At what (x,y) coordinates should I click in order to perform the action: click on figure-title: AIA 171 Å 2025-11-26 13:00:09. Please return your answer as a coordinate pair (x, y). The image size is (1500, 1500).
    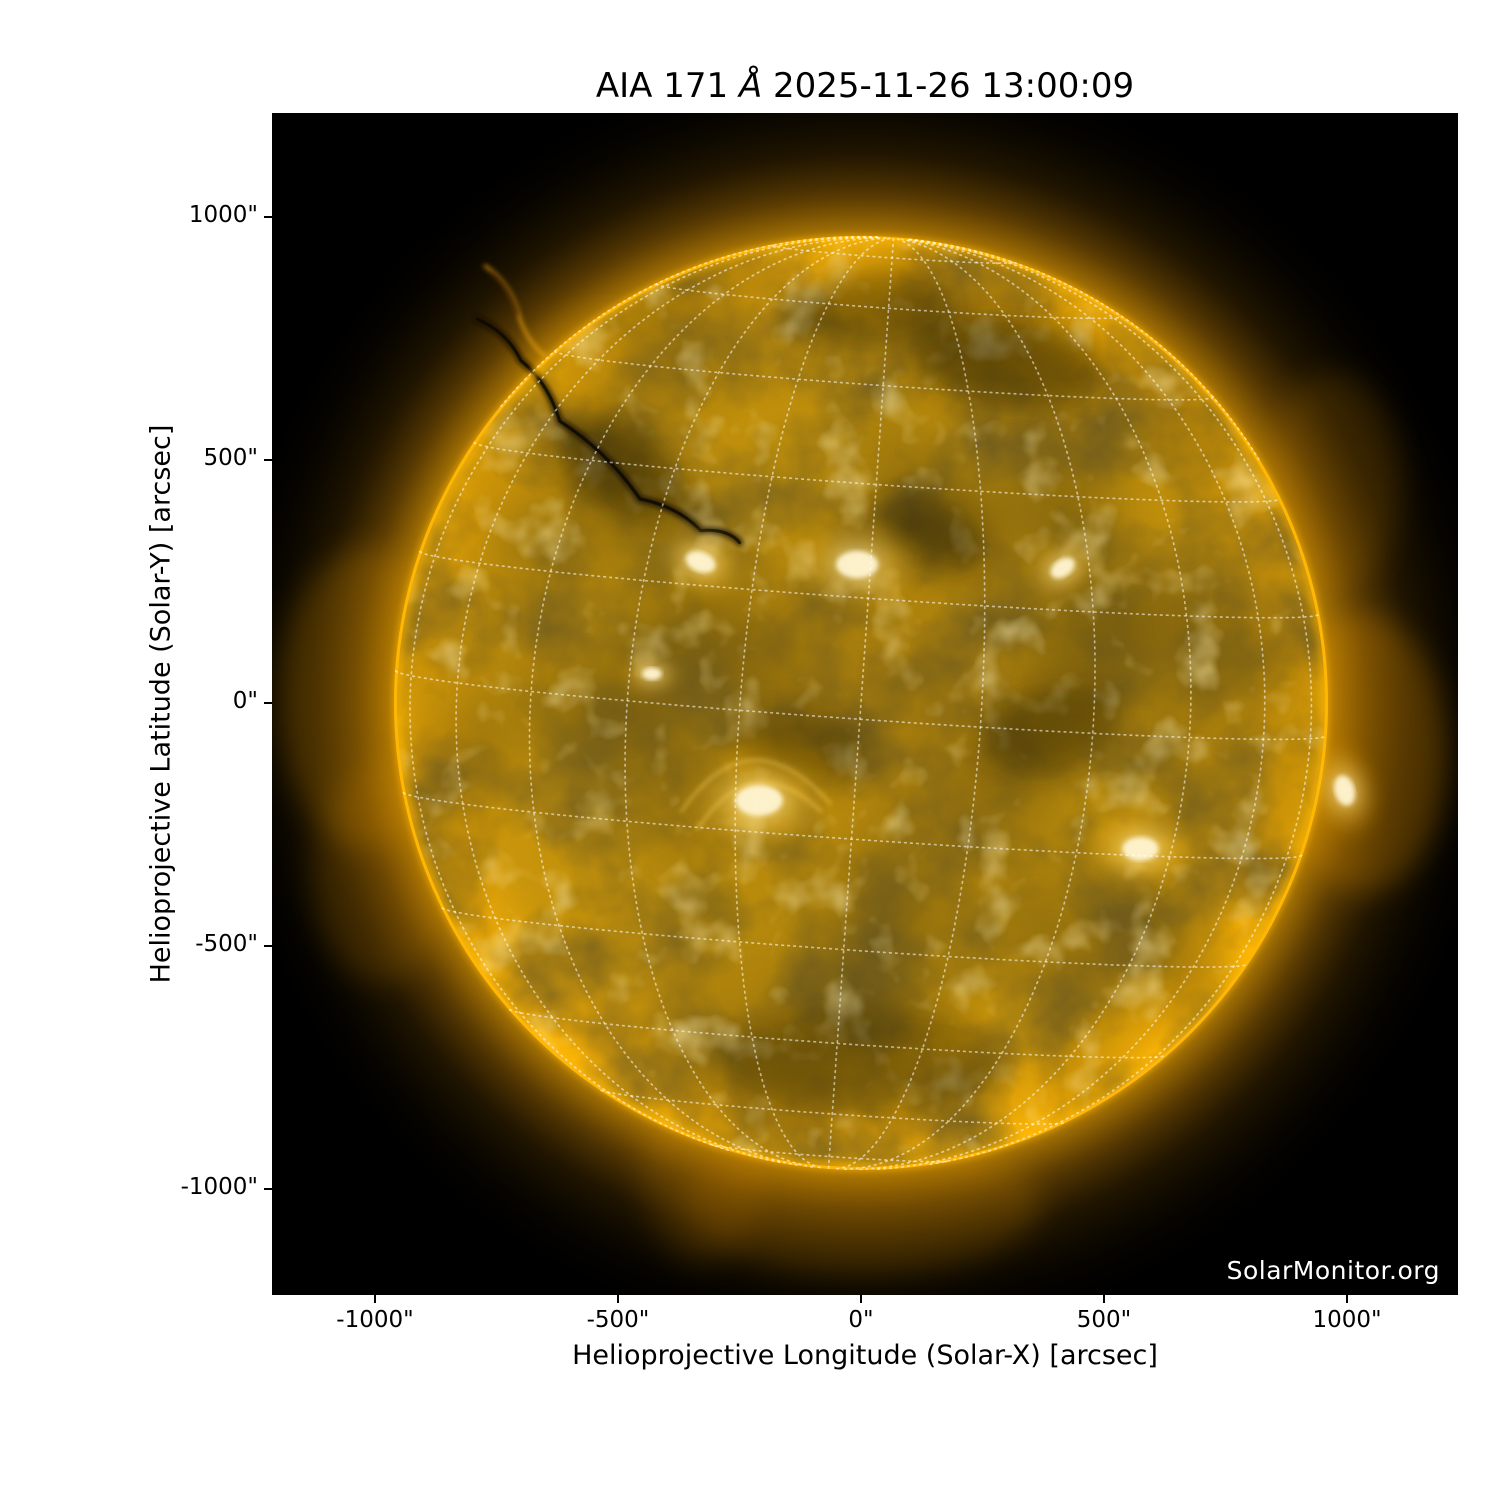
    Looking at the image, I should click on (865, 86).